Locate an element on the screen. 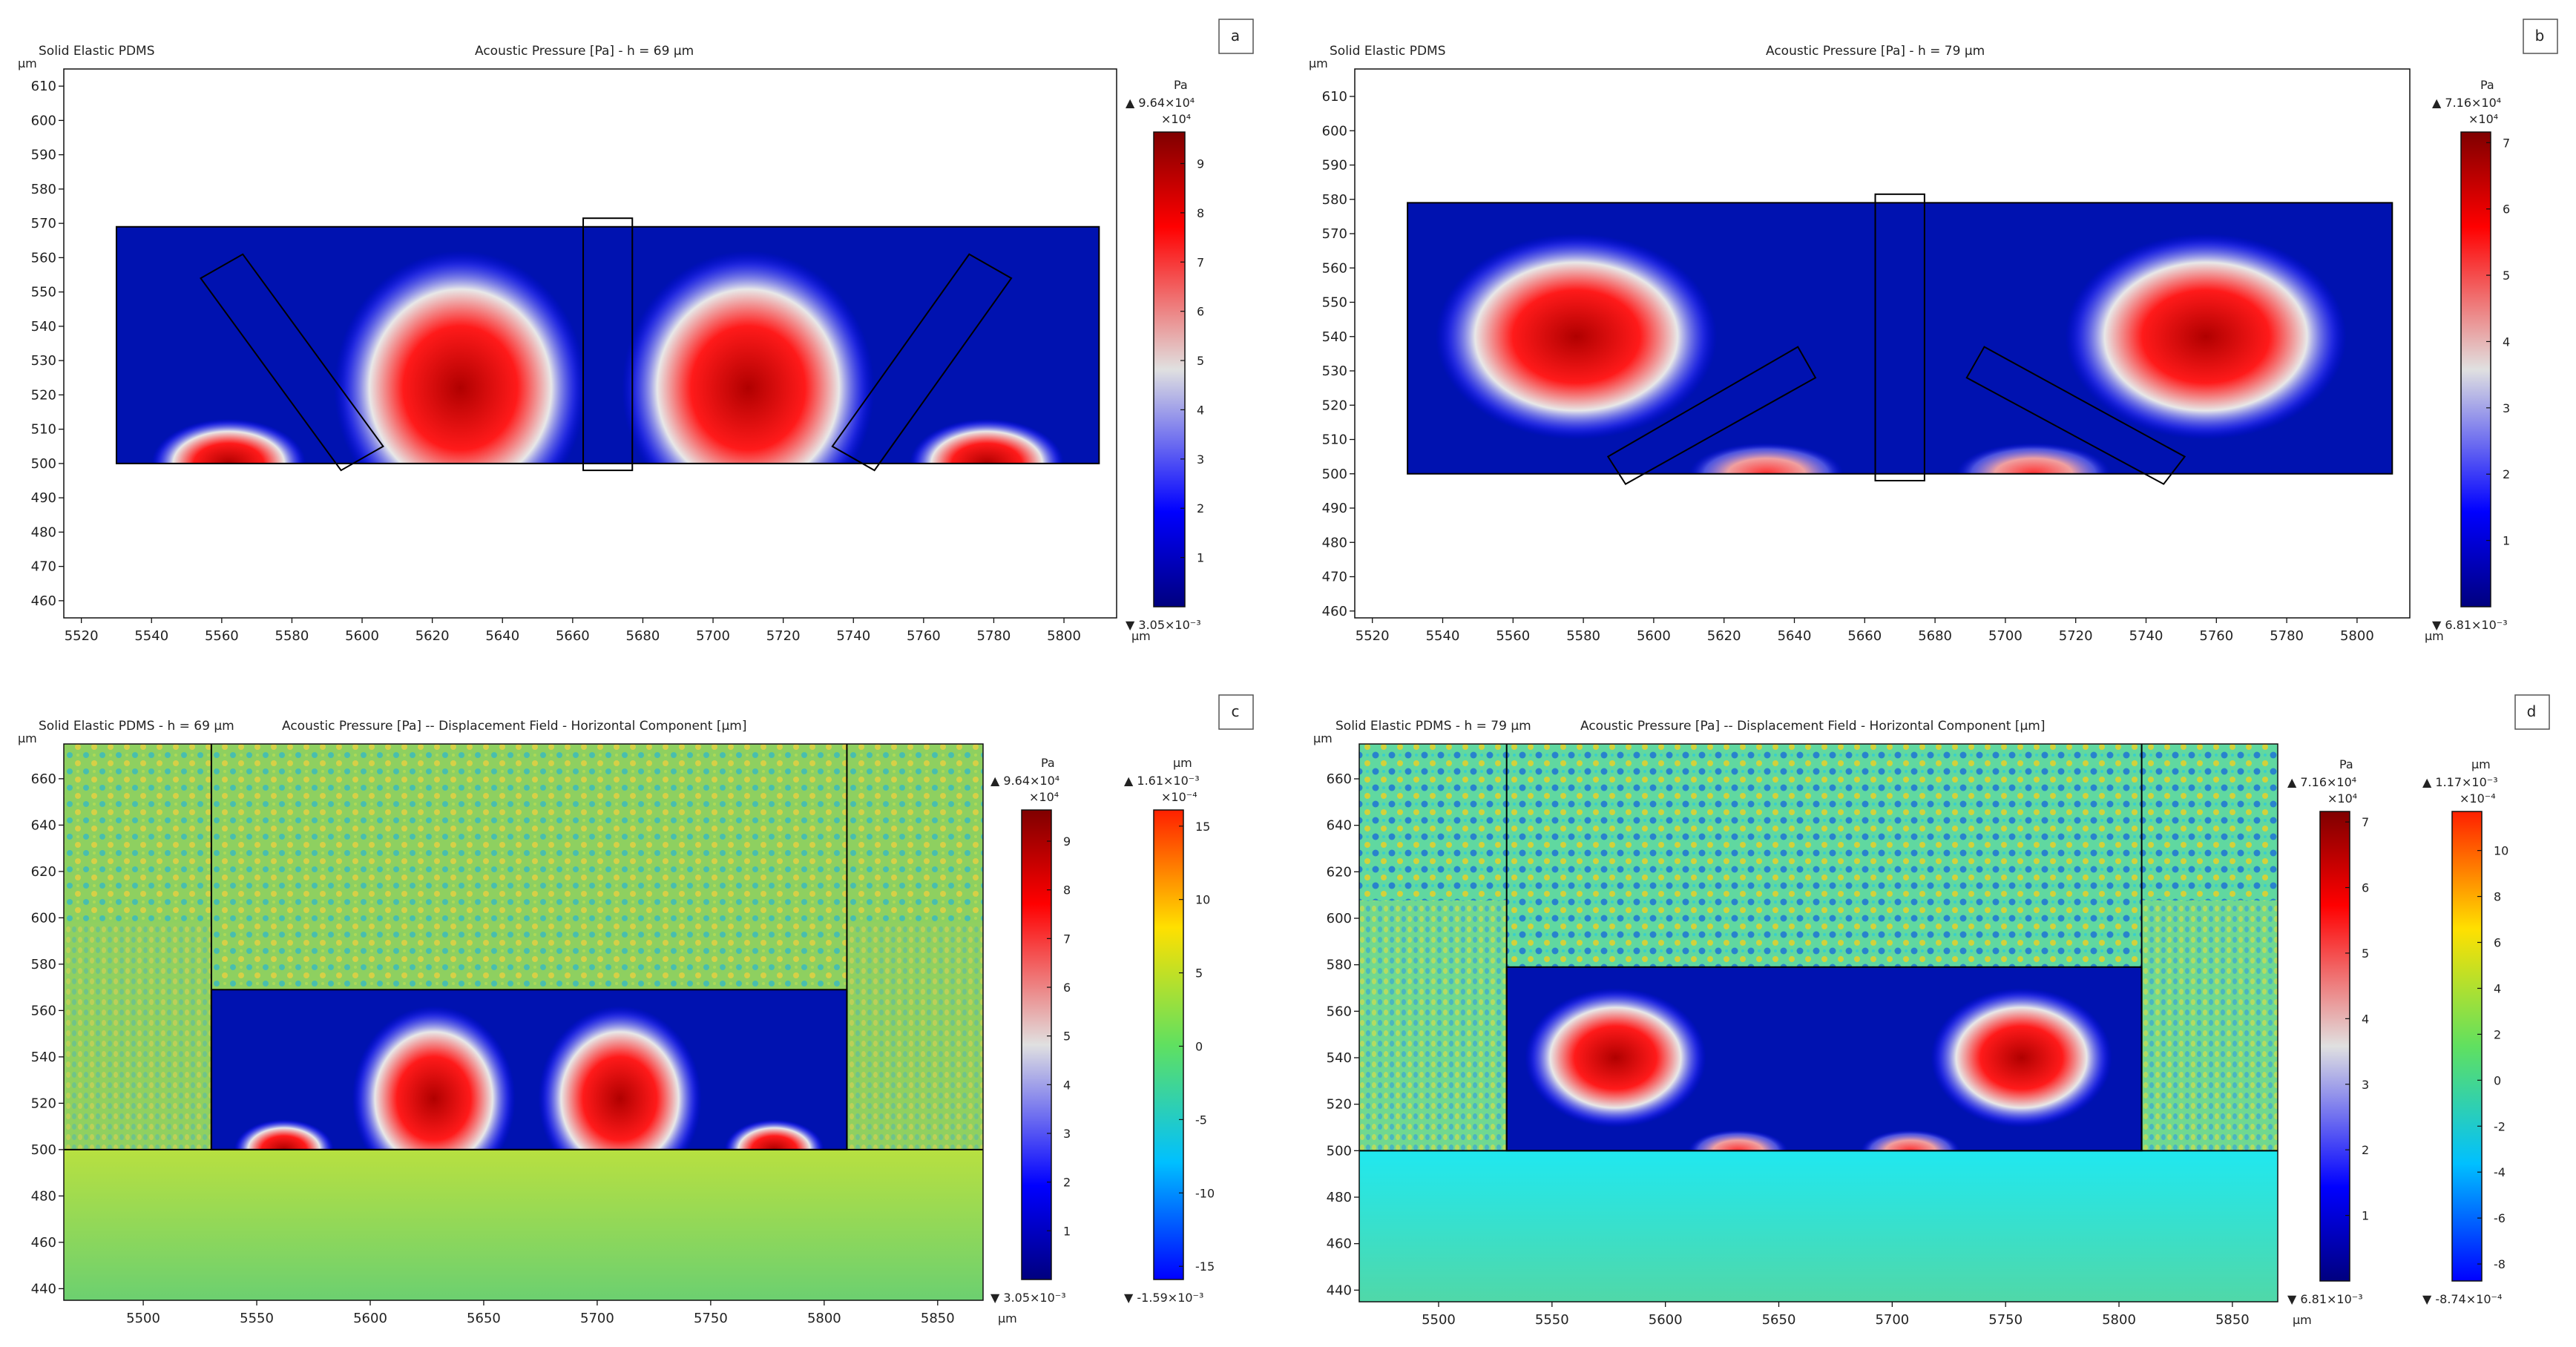 The height and width of the screenshot is (1347, 2576). colorbar-tick-label: -5 is located at coordinates (1201, 1120).